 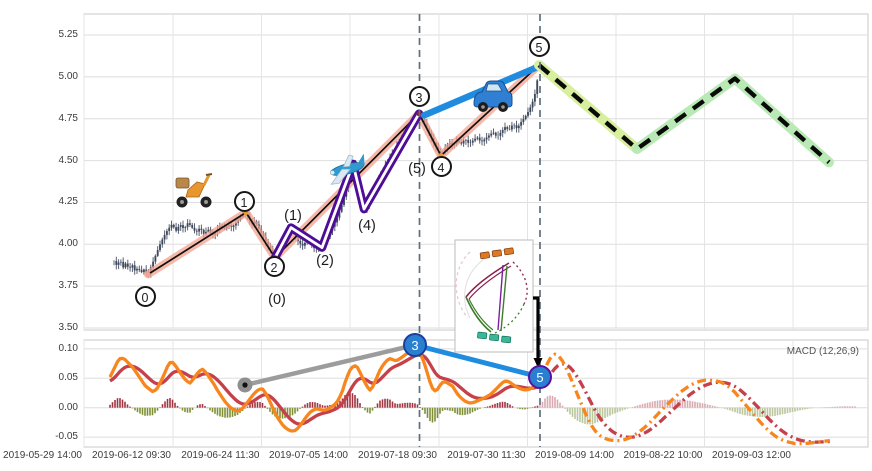 I want to click on wave-label-circled-4: 4, so click(x=441, y=166).